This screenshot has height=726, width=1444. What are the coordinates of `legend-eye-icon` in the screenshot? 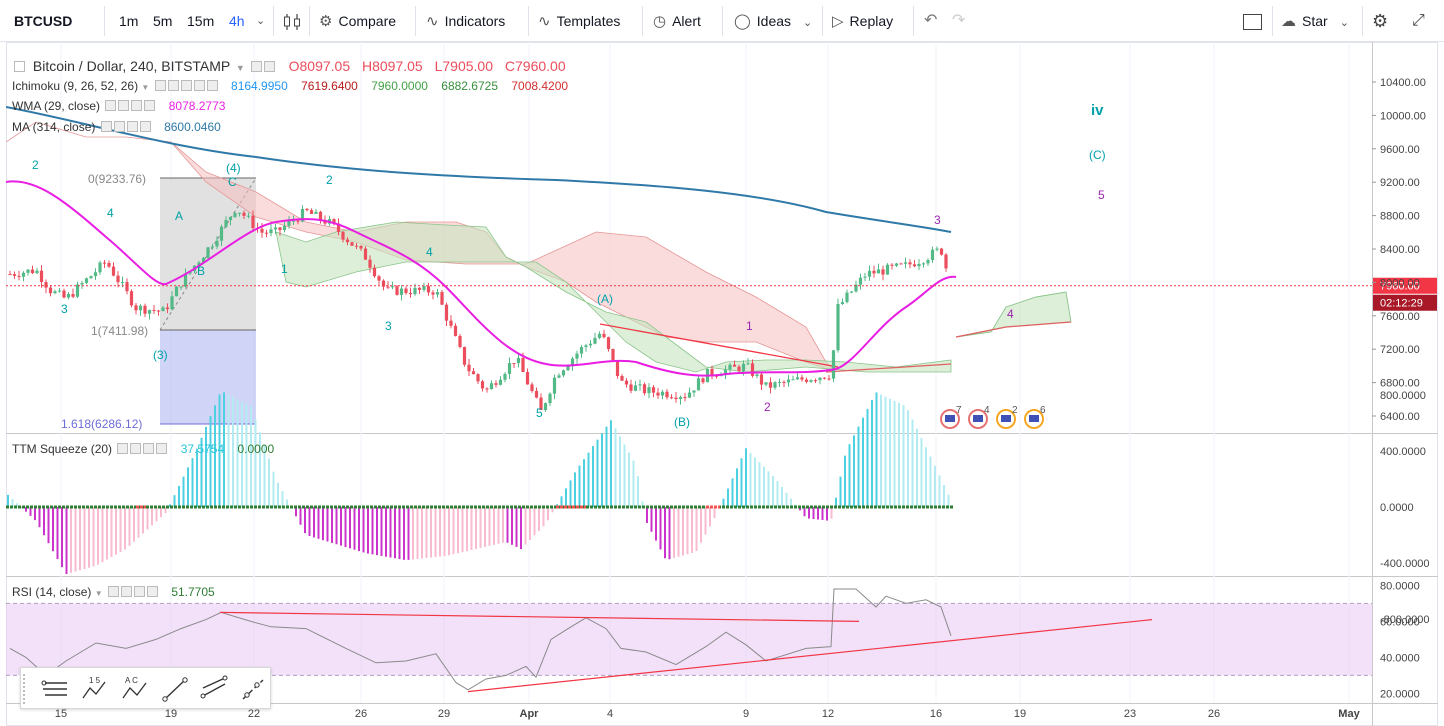 It's located at (256, 66).